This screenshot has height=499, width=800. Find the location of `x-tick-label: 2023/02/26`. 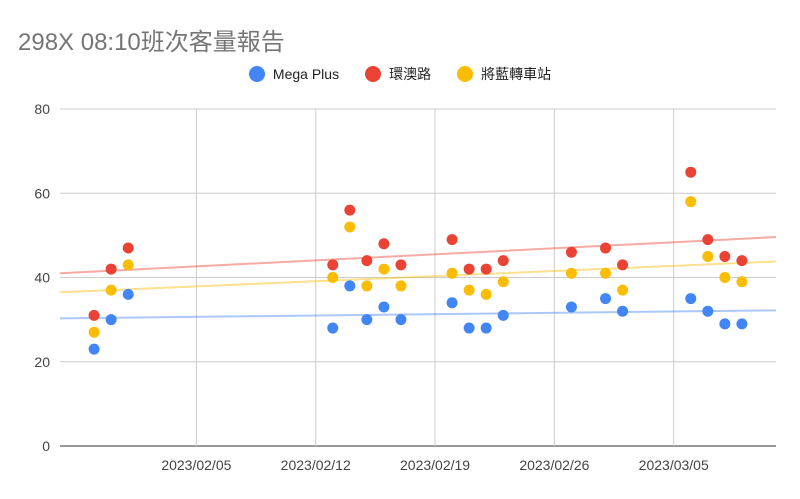

x-tick-label: 2023/02/26 is located at coordinates (554, 465).